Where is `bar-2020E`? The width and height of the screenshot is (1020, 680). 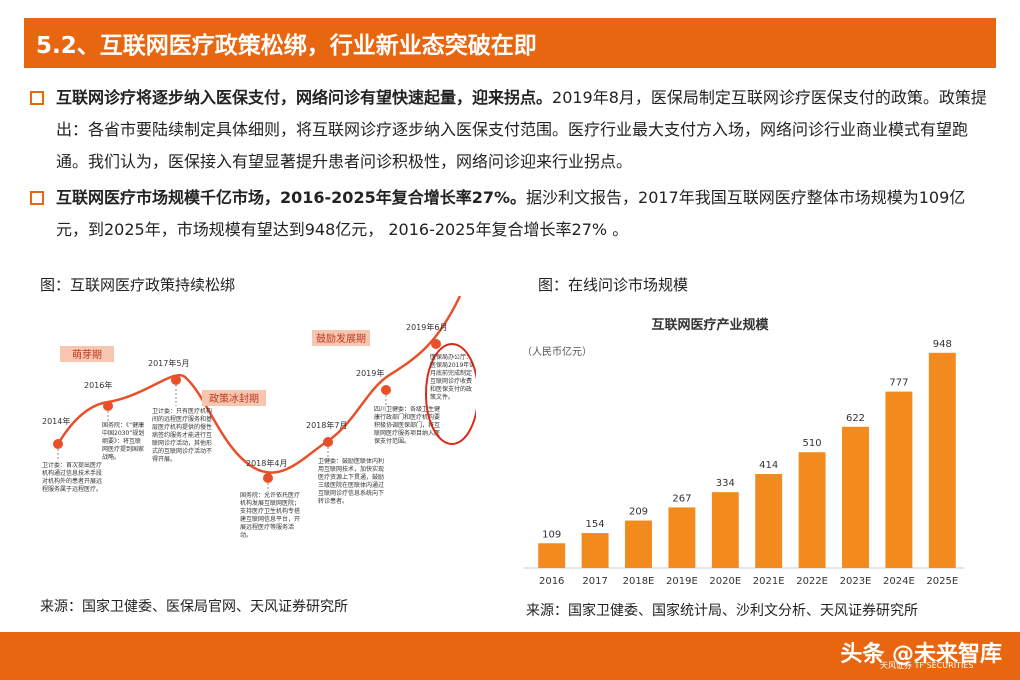
bar-2020E is located at coordinates (725, 530).